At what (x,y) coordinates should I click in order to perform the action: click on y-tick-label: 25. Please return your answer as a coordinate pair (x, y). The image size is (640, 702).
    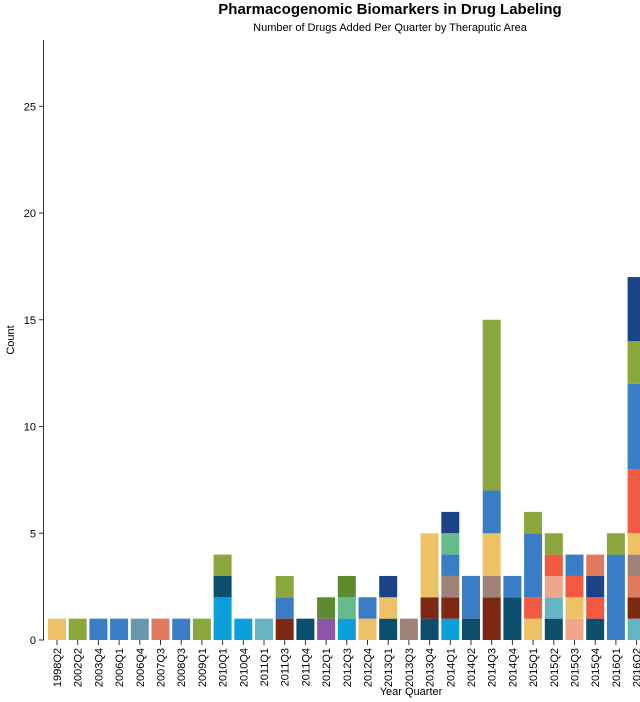
    Looking at the image, I should click on (30, 107).